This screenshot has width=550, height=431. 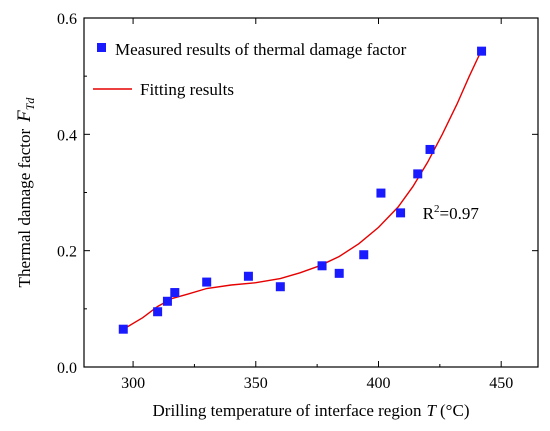 I want to click on r-squared-annotation: R2=0.97, so click(x=451, y=213).